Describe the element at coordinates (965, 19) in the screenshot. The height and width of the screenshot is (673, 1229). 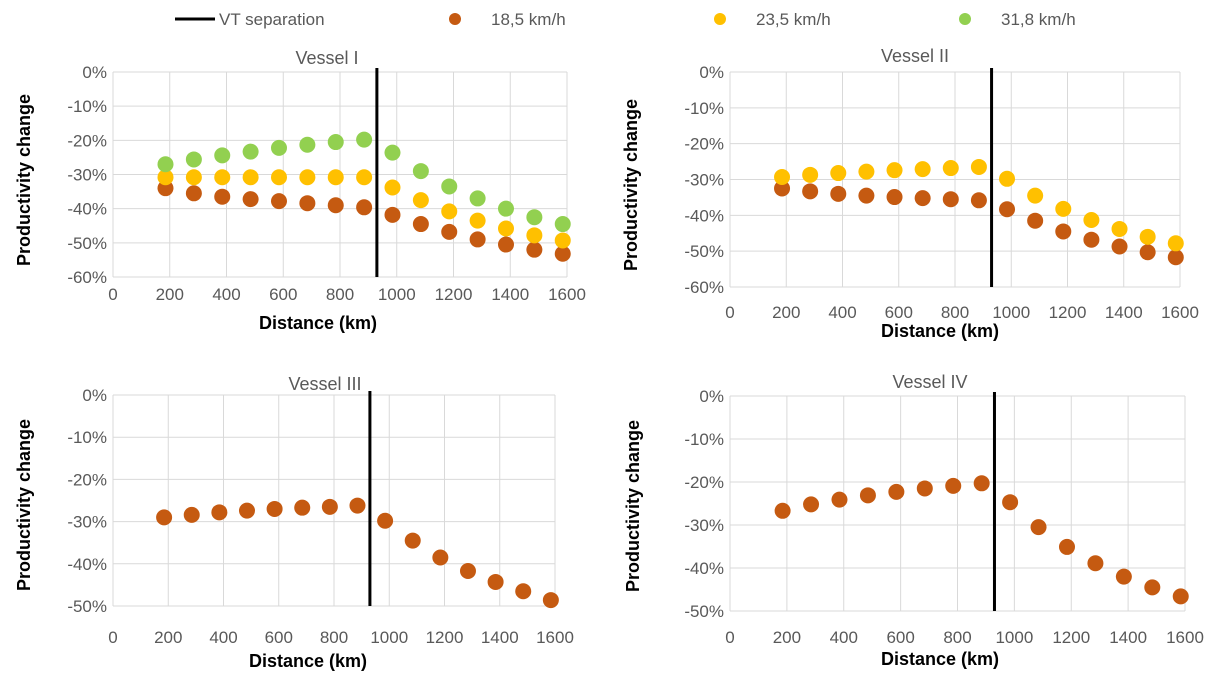
I see `legend-marker` at that location.